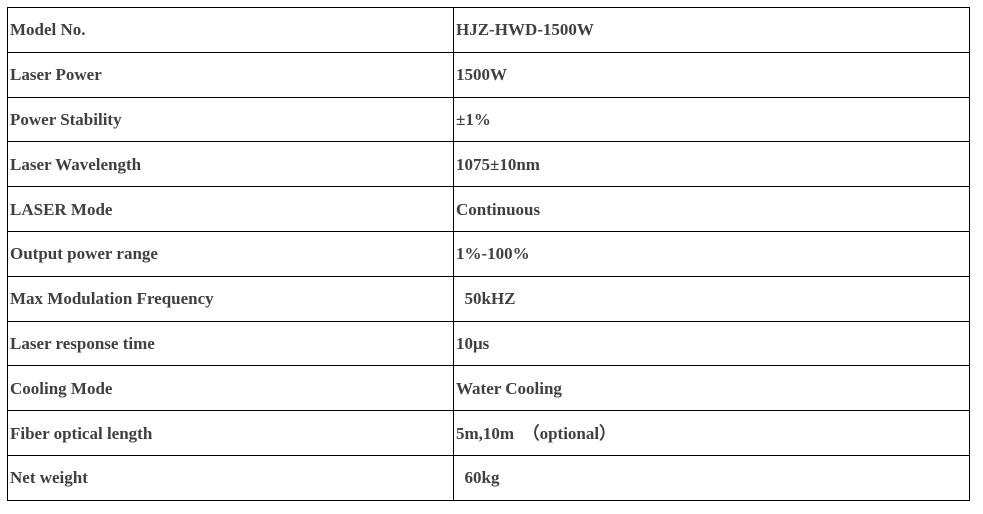 The width and height of the screenshot is (983, 514). What do you see at coordinates (711, 388) in the screenshot?
I see `row-value: Water Cooling` at bounding box center [711, 388].